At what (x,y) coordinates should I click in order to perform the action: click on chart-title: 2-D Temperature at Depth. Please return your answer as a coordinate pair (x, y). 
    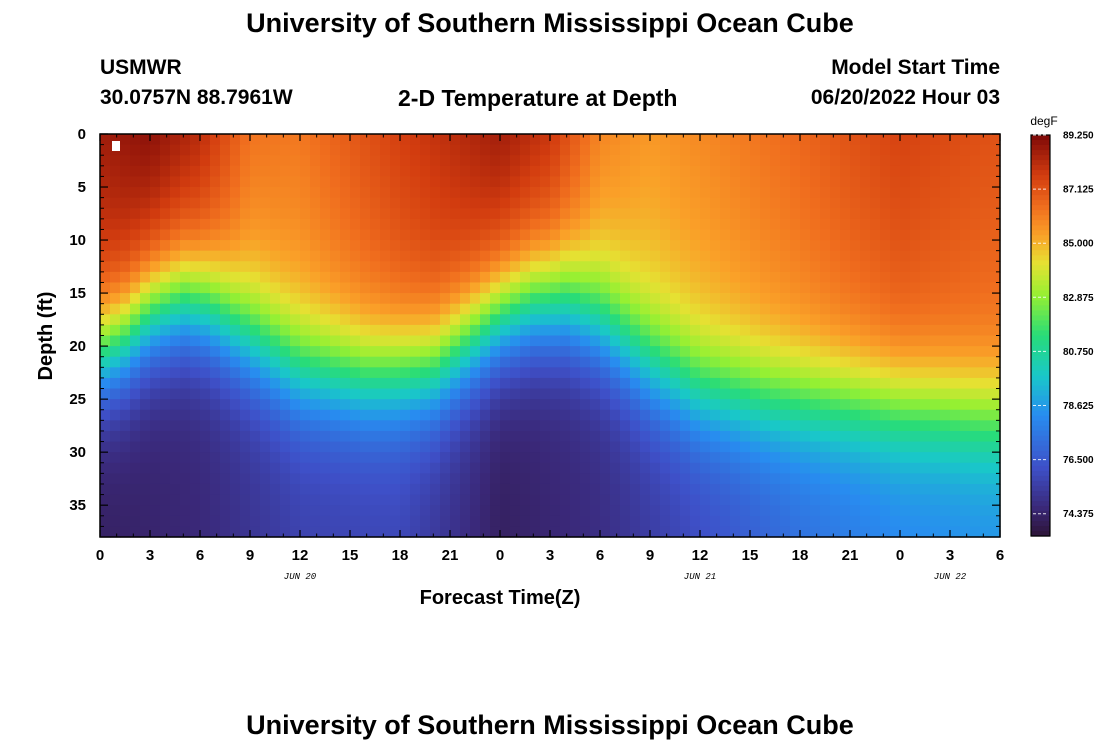
    Looking at the image, I should click on (538, 98).